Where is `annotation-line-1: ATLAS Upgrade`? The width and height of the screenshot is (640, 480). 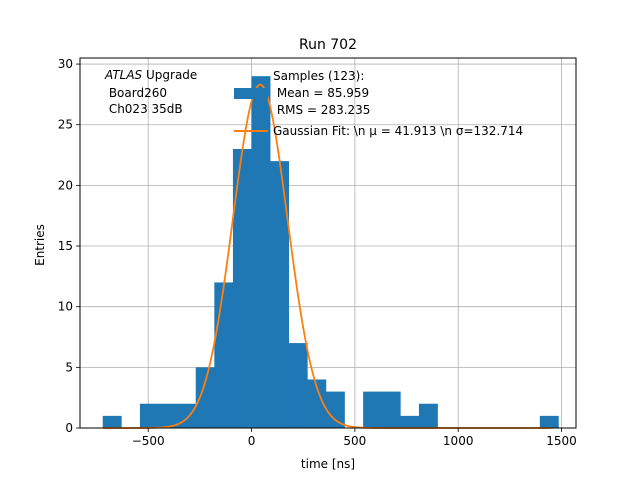 annotation-line-1: ATLAS Upgrade is located at coordinates (150, 75).